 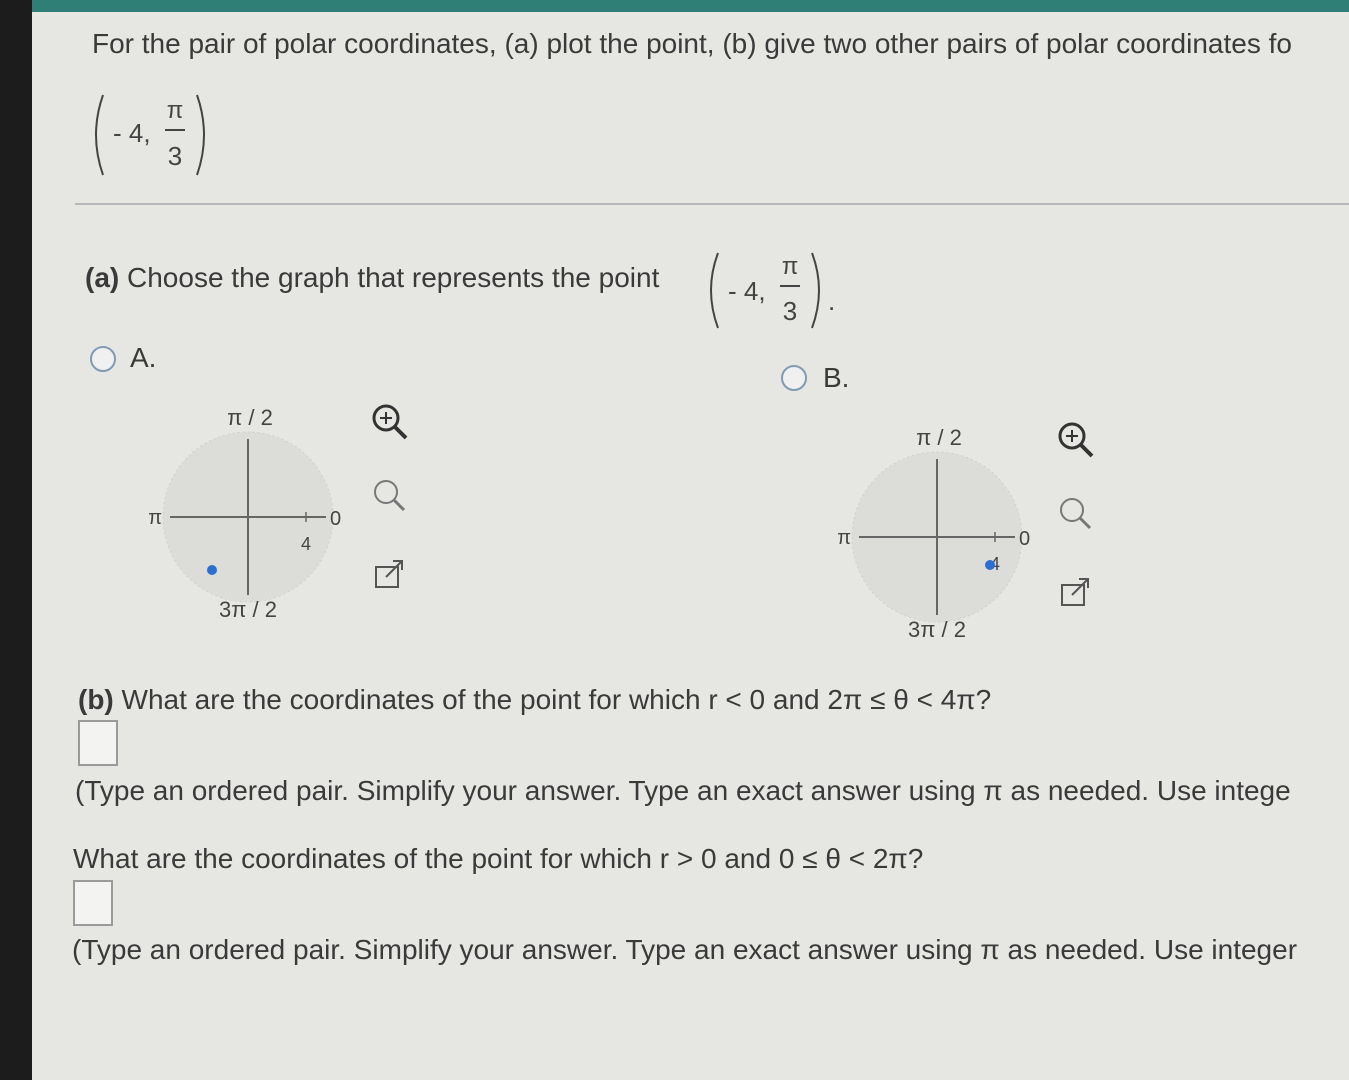 I want to click on part-label: (b), so click(x=96, y=699).